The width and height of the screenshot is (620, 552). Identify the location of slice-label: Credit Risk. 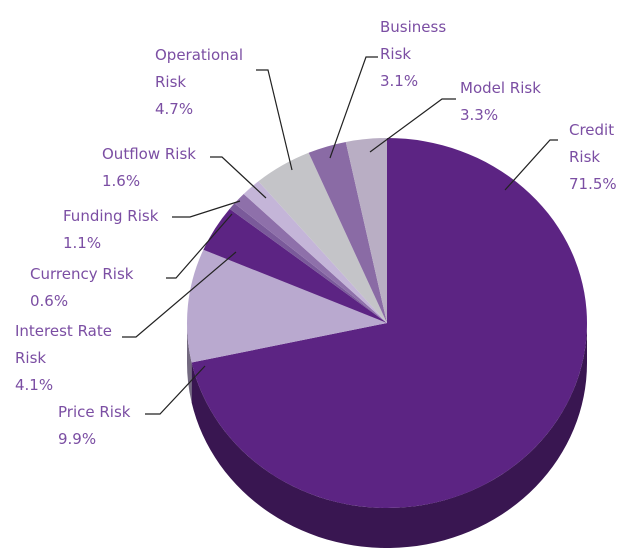
(592, 143).